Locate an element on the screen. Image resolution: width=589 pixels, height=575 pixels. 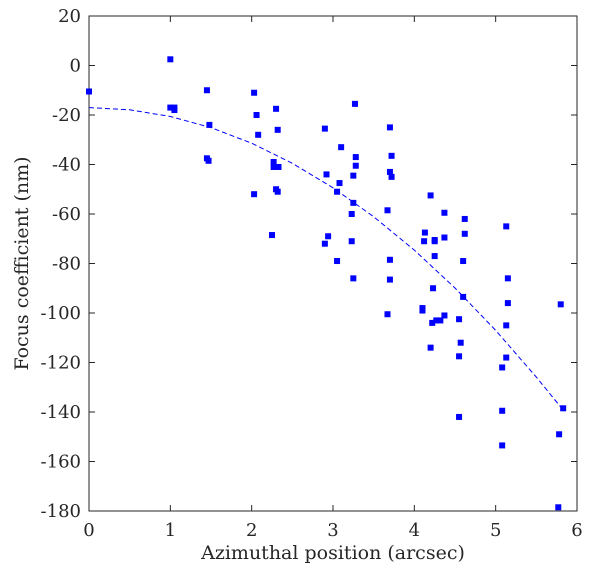
y-tick-label: -100 is located at coordinates (61, 313).